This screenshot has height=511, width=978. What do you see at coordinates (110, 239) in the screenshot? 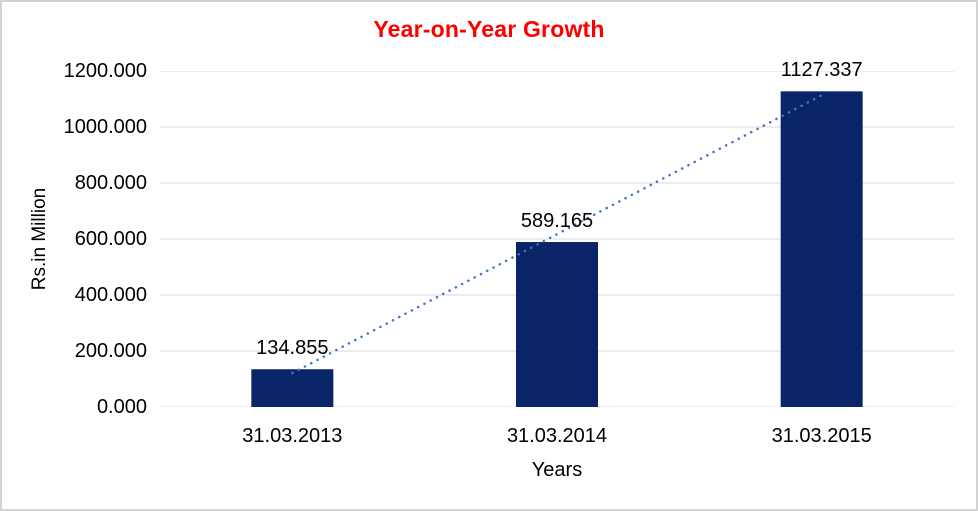
I see `y-tick-label: 600.000` at bounding box center [110, 239].